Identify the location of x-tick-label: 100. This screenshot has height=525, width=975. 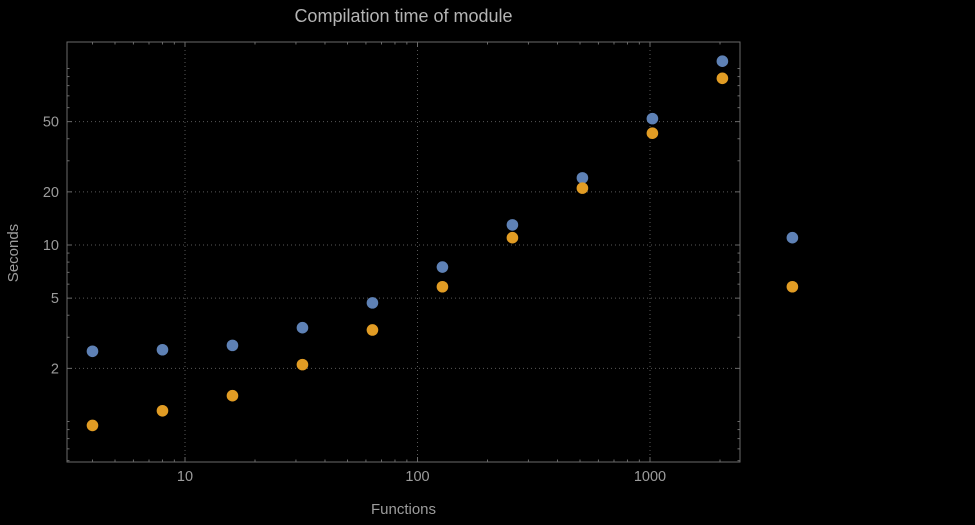
(417, 477).